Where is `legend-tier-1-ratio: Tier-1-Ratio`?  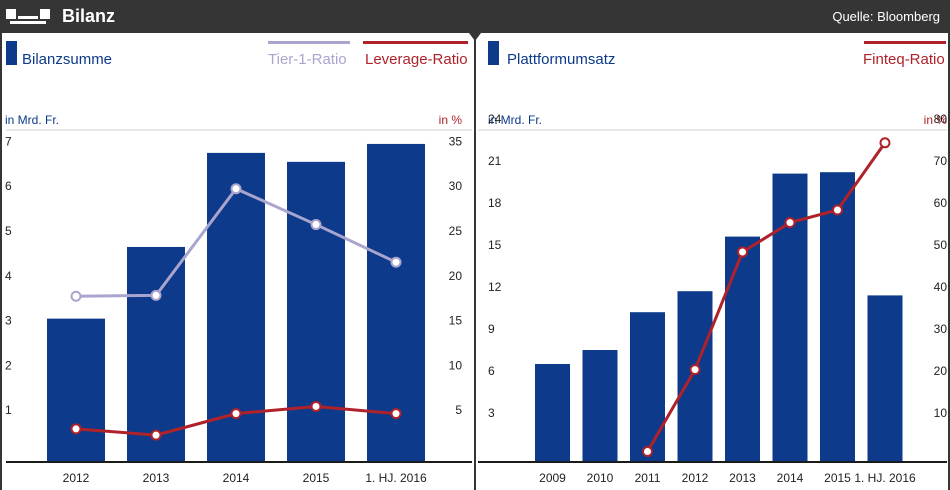
legend-tier-1-ratio: Tier-1-Ratio is located at coordinates (307, 59).